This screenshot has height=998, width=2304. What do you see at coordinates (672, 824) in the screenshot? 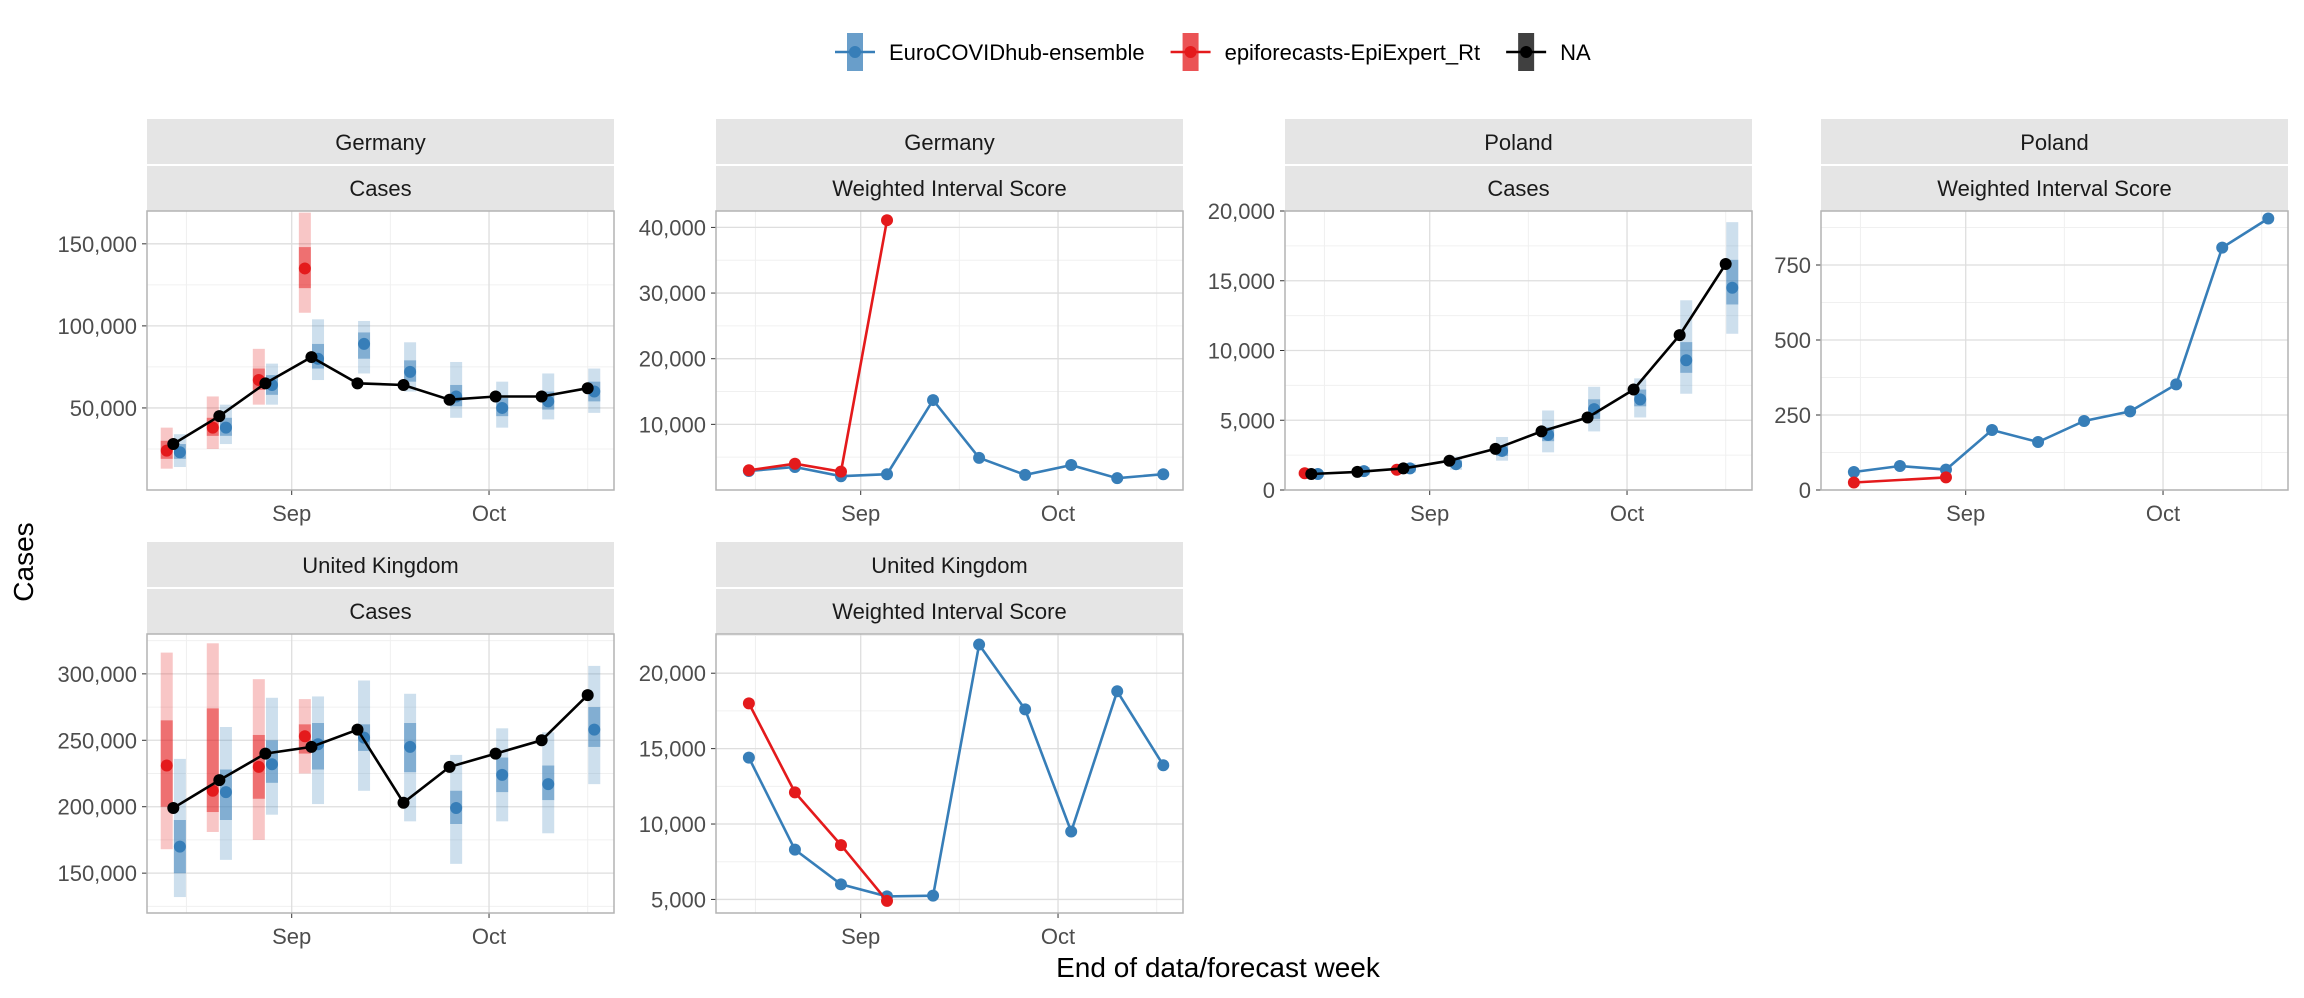
I see `y-tick-label: 10,000` at bounding box center [672, 824].